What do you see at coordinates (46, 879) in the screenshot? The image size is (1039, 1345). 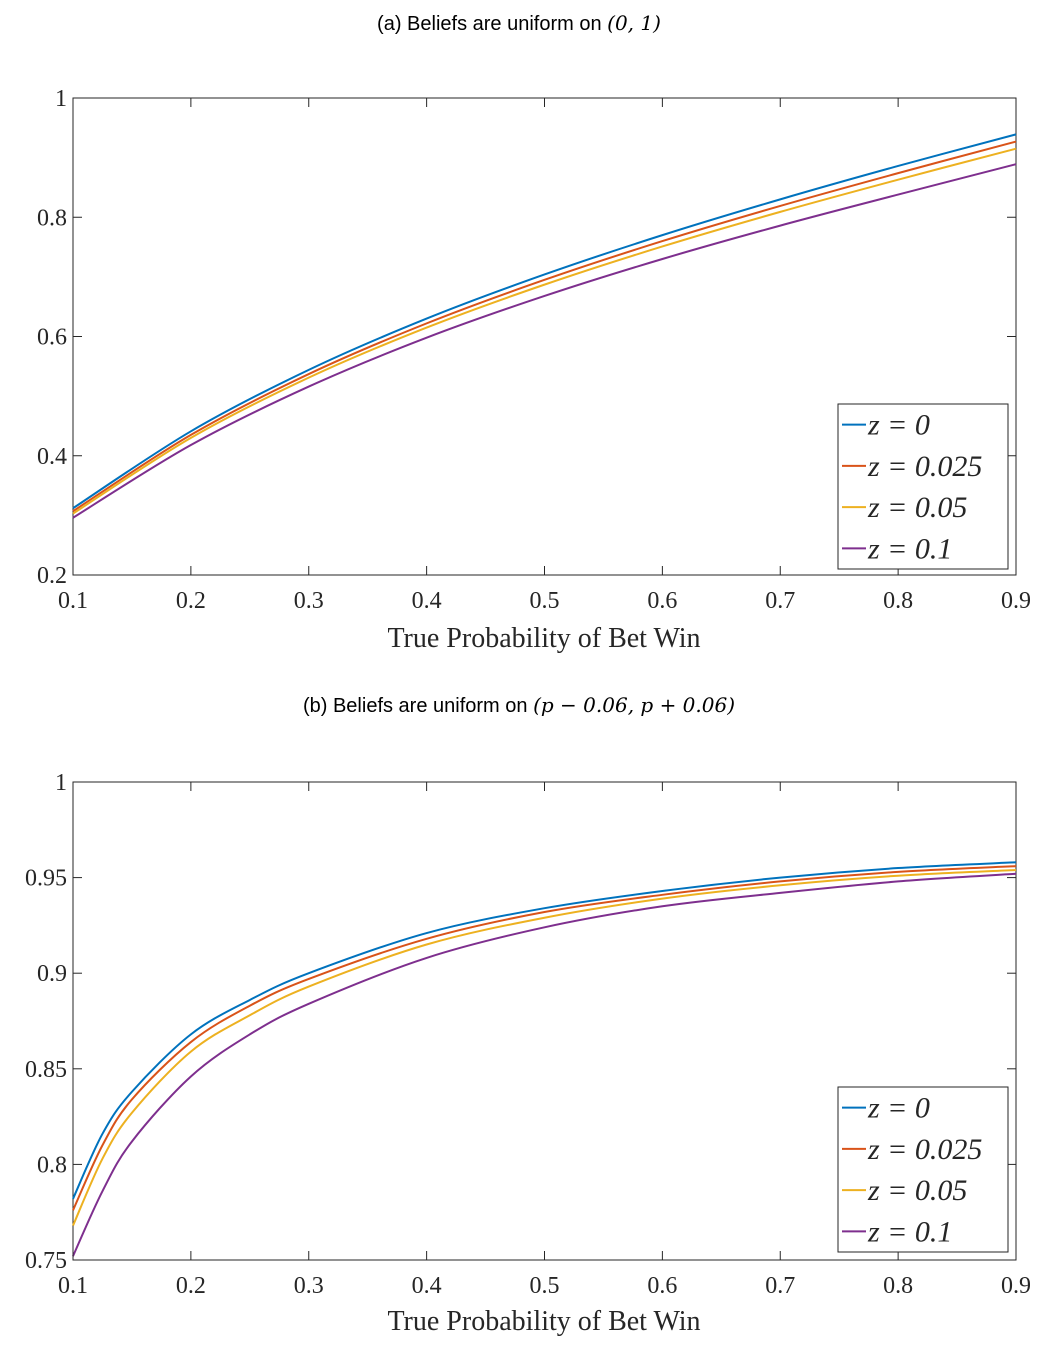 I see `y-tick-label: 0.95` at bounding box center [46, 879].